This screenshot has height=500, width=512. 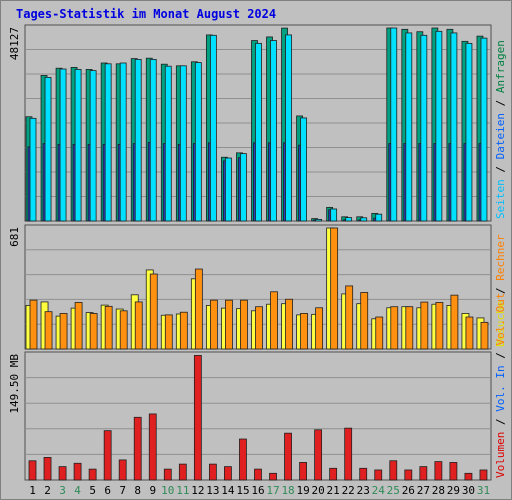 I want to click on x-tick-label: 11, so click(x=182, y=490).